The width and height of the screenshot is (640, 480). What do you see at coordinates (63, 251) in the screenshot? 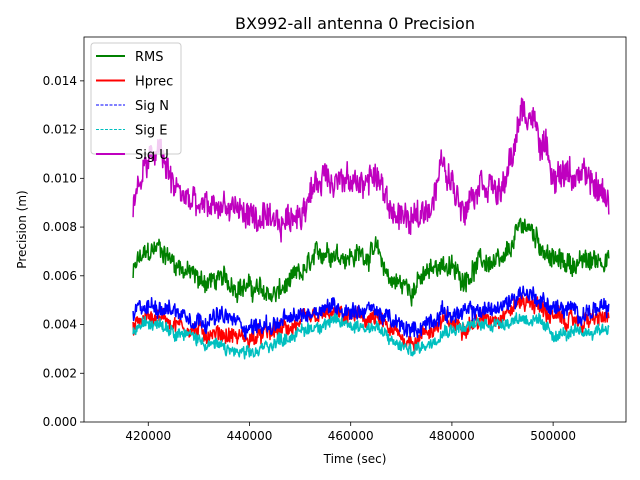
I see `y-axis: 0.000 0.002 0.004 0.006 0.008 0.010 0.012 0.014` at bounding box center [63, 251].